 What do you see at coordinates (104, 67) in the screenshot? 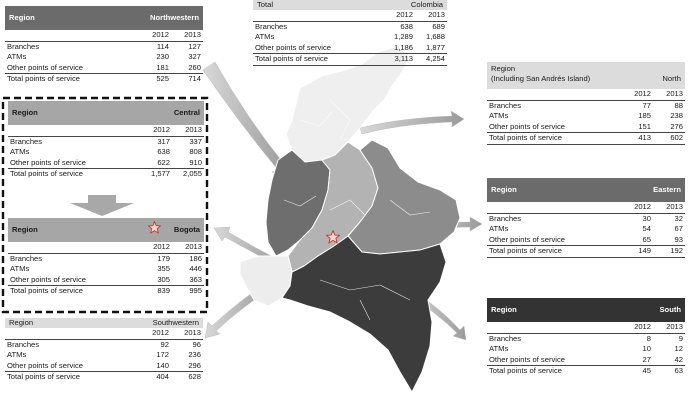
I see `table-row: Other points of service 181 260` at bounding box center [104, 67].